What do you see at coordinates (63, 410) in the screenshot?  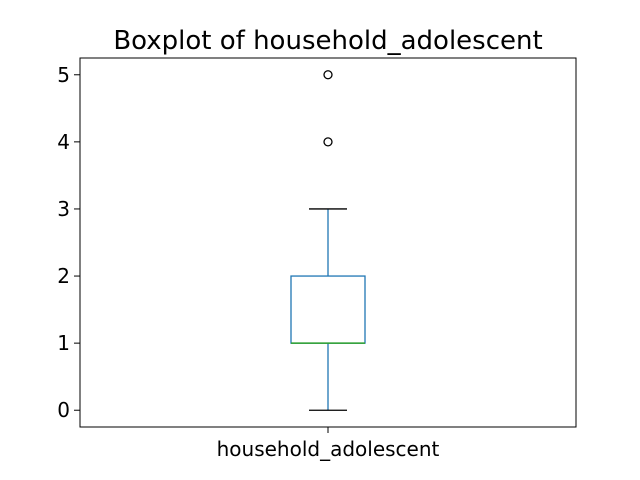 I see `y-tick-label: 0` at bounding box center [63, 410].